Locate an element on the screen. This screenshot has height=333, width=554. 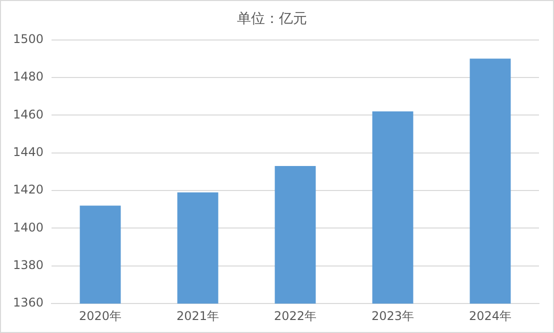
x-tick-label: 2020年 is located at coordinates (100, 315).